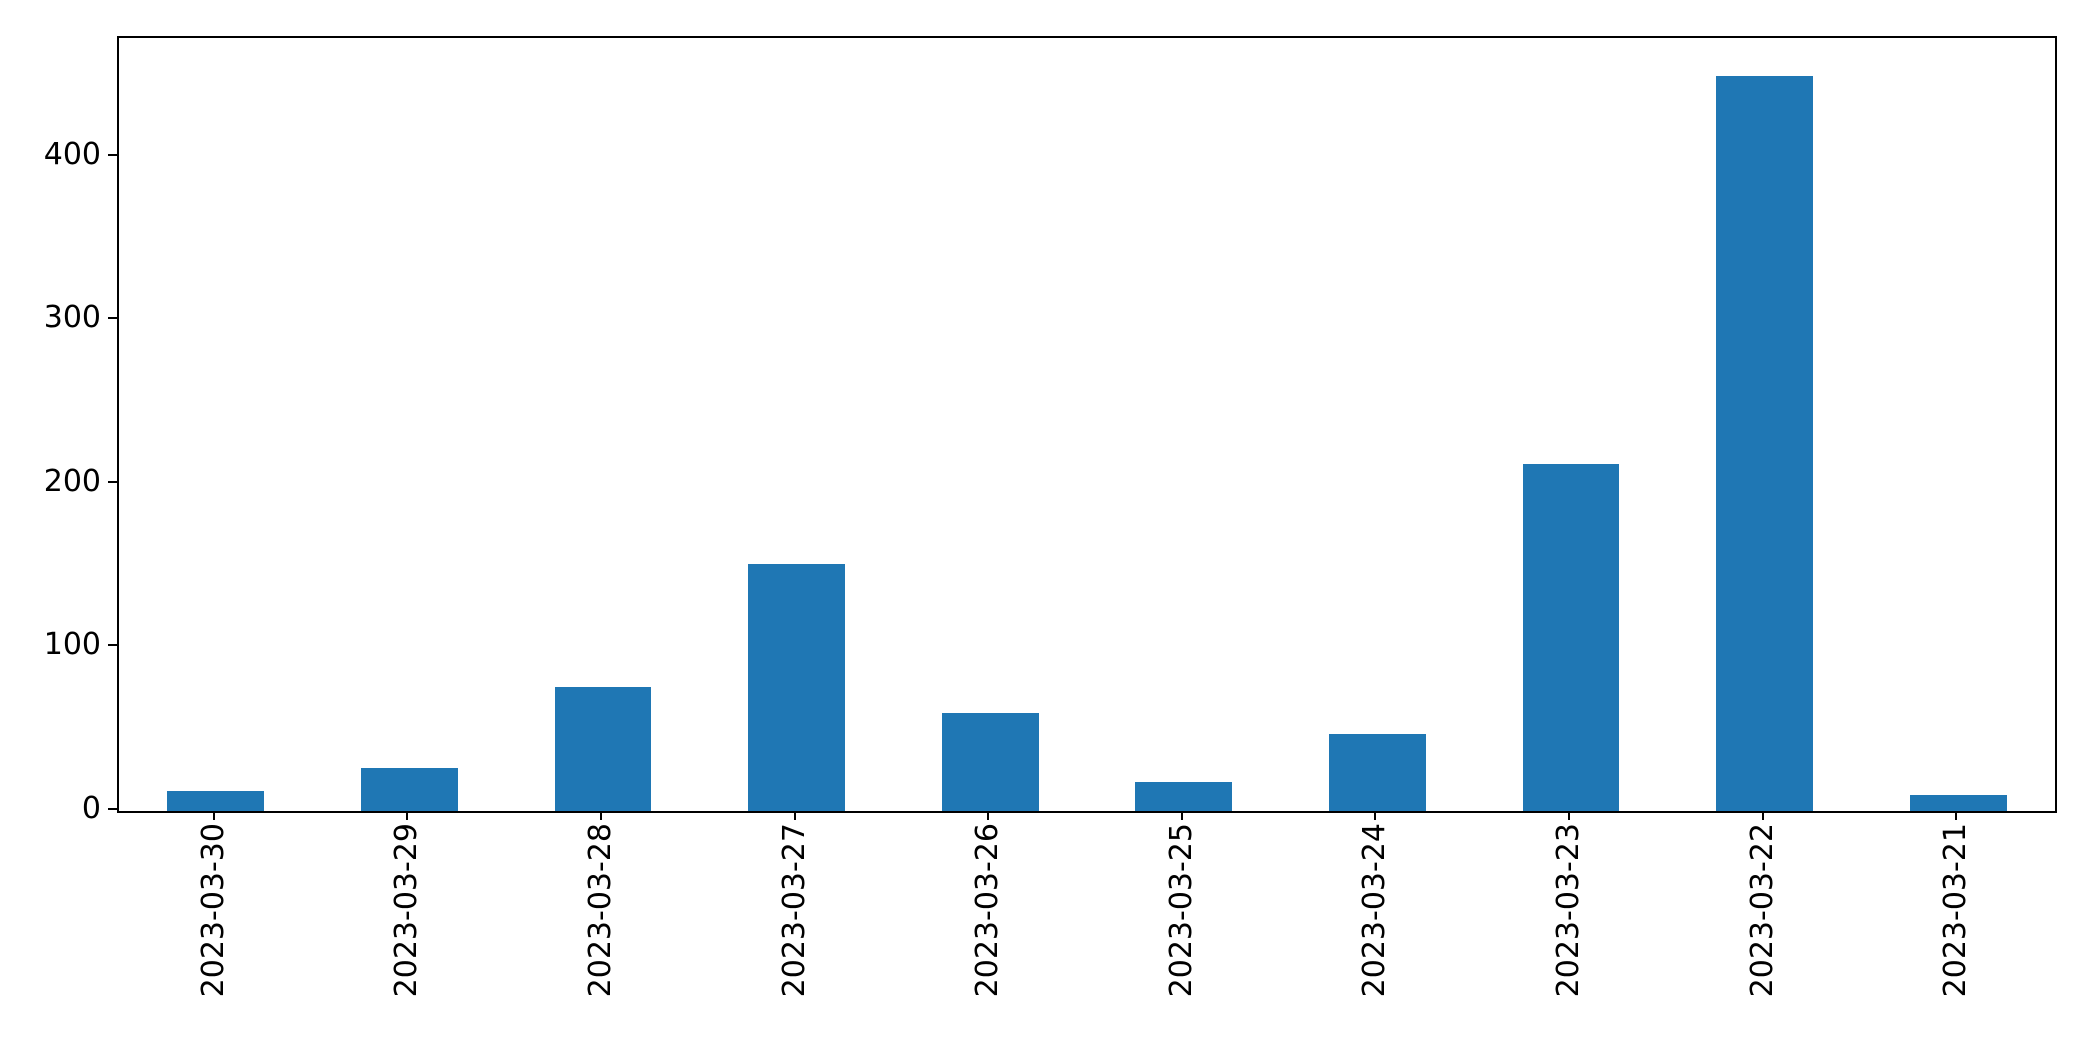 The height and width of the screenshot is (1061, 2093). I want to click on y-axis-tick-label: 400, so click(72, 154).